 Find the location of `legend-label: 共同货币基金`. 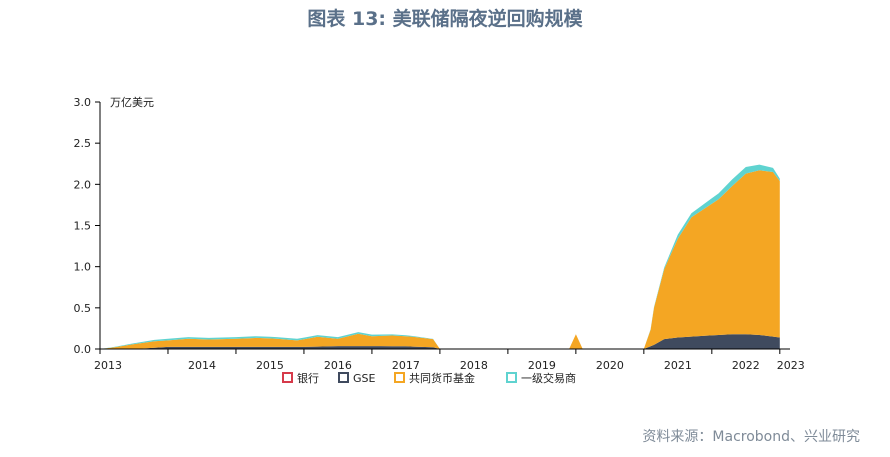

legend-label: 共同货币基金 is located at coordinates (442, 378).